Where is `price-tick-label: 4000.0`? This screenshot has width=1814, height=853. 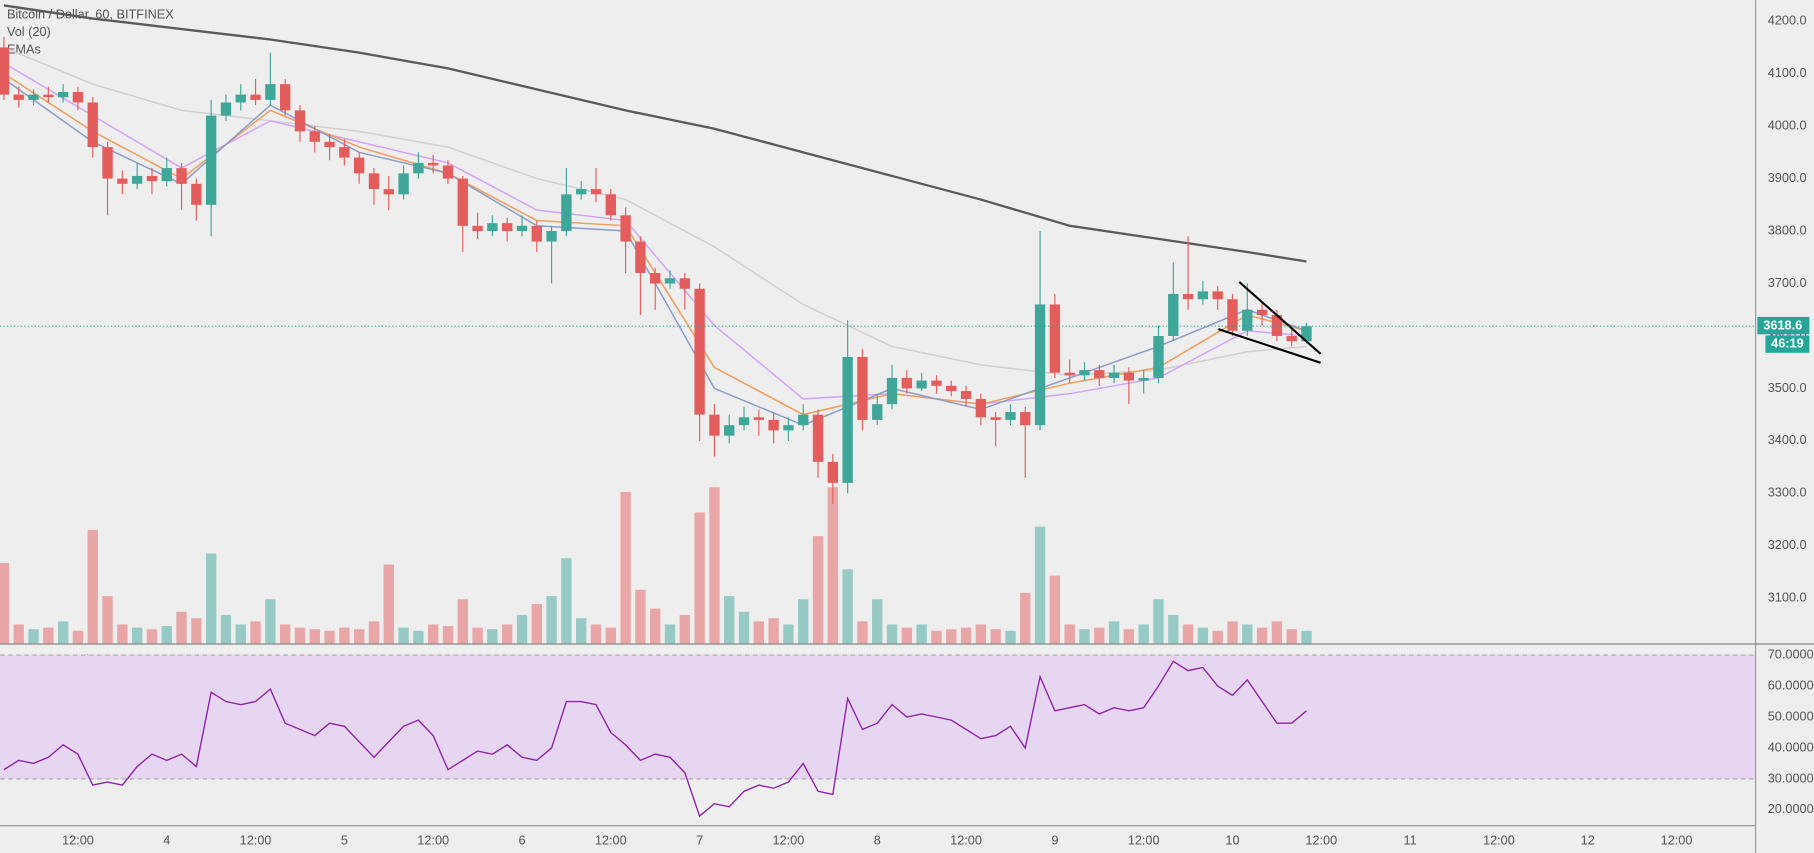 price-tick-label: 4000.0 is located at coordinates (1787, 124).